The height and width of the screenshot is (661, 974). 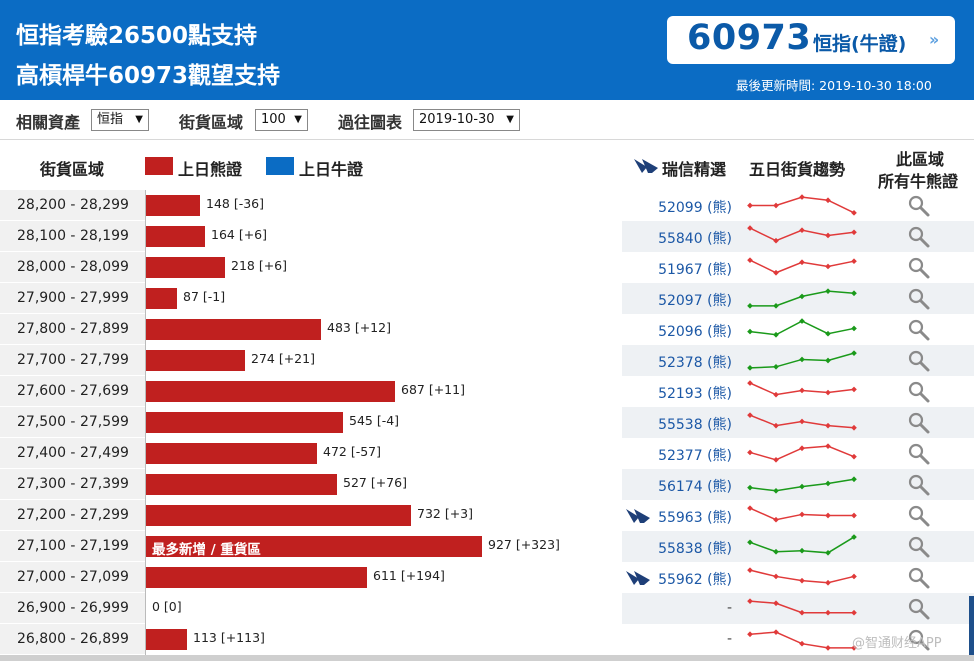 I want to click on zone-cell: 27,800 - 27,899, so click(x=72, y=329).